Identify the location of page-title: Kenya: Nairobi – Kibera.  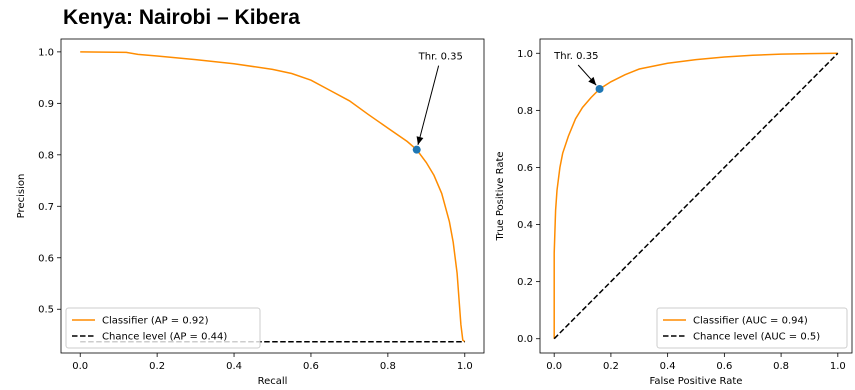
(181, 17).